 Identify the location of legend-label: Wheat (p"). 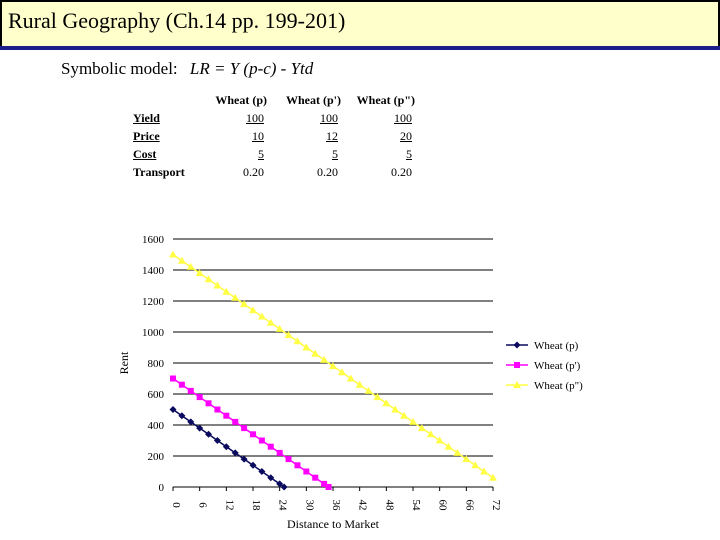
(558, 386).